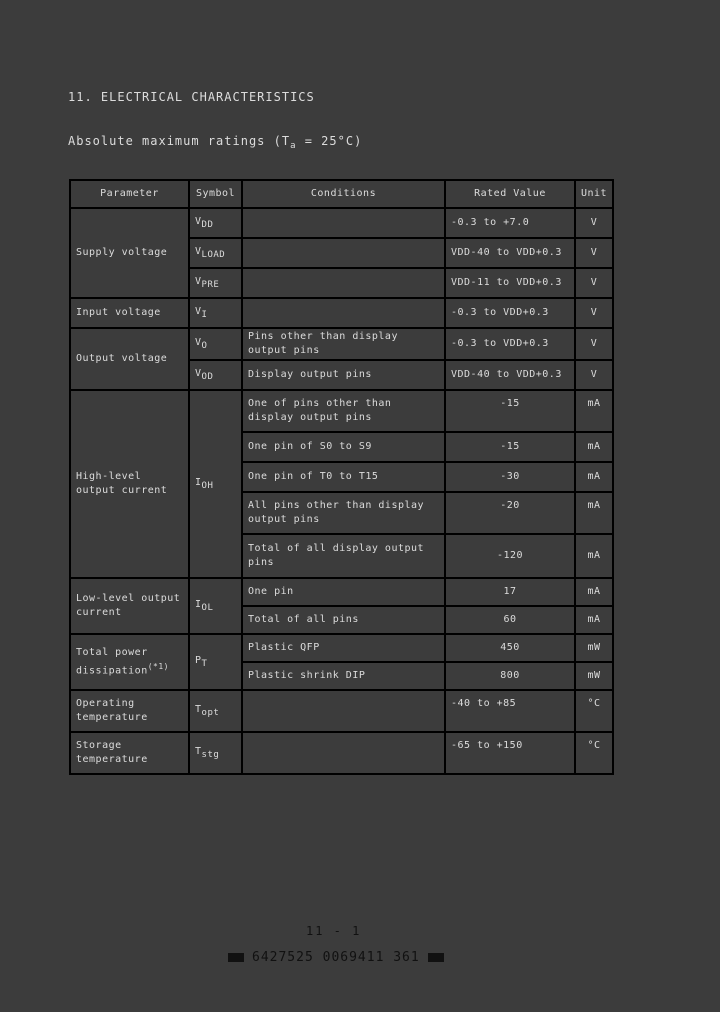  I want to click on param-cell: Total power dissipation(*1), so click(129, 662).